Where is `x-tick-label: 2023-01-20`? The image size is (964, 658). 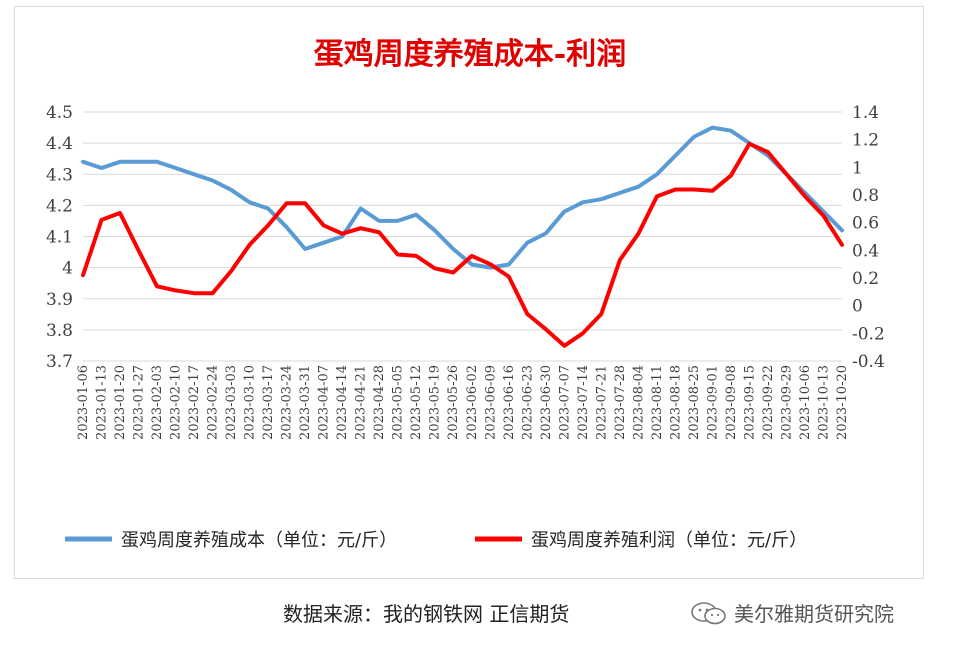 x-tick-label: 2023-01-20 is located at coordinates (120, 402).